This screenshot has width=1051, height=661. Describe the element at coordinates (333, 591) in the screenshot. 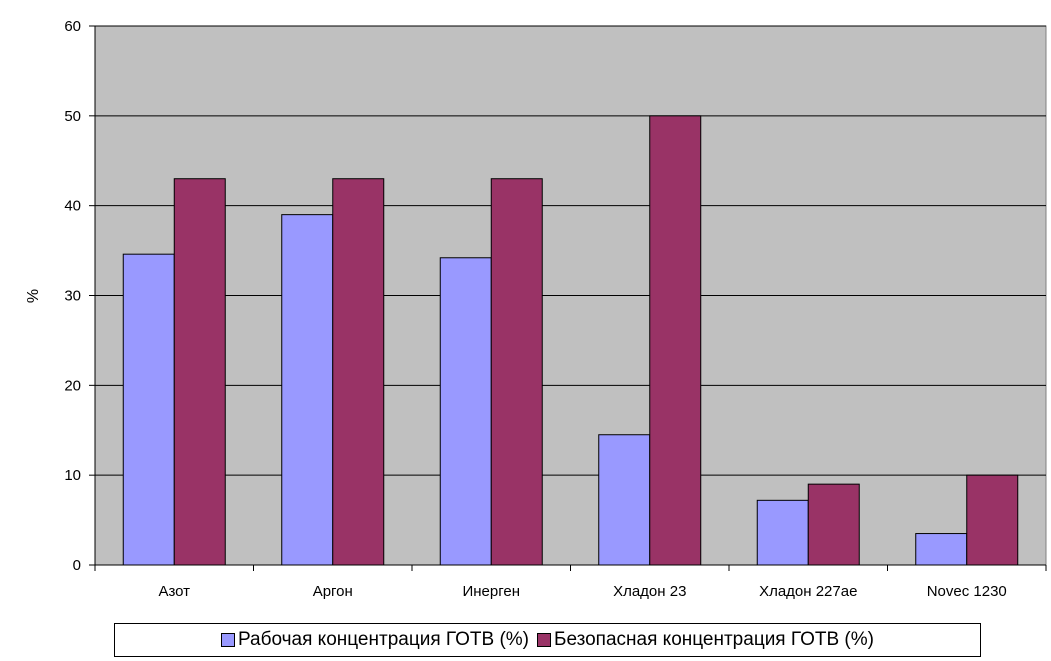

I see `x-tick-label: Аргон` at that location.